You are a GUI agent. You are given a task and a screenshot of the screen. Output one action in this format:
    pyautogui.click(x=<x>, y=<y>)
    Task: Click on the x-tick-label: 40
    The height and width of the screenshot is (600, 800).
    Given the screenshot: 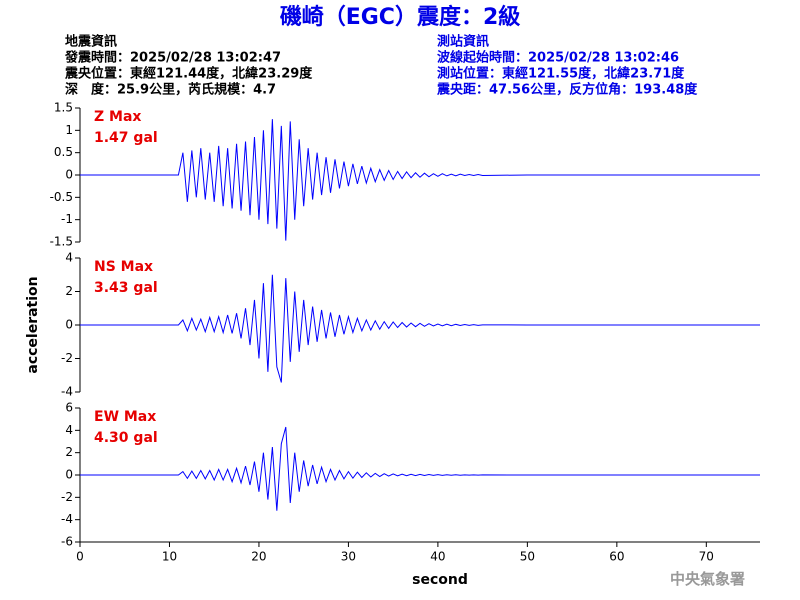 What is the action you would take?
    pyautogui.click(x=437, y=557)
    